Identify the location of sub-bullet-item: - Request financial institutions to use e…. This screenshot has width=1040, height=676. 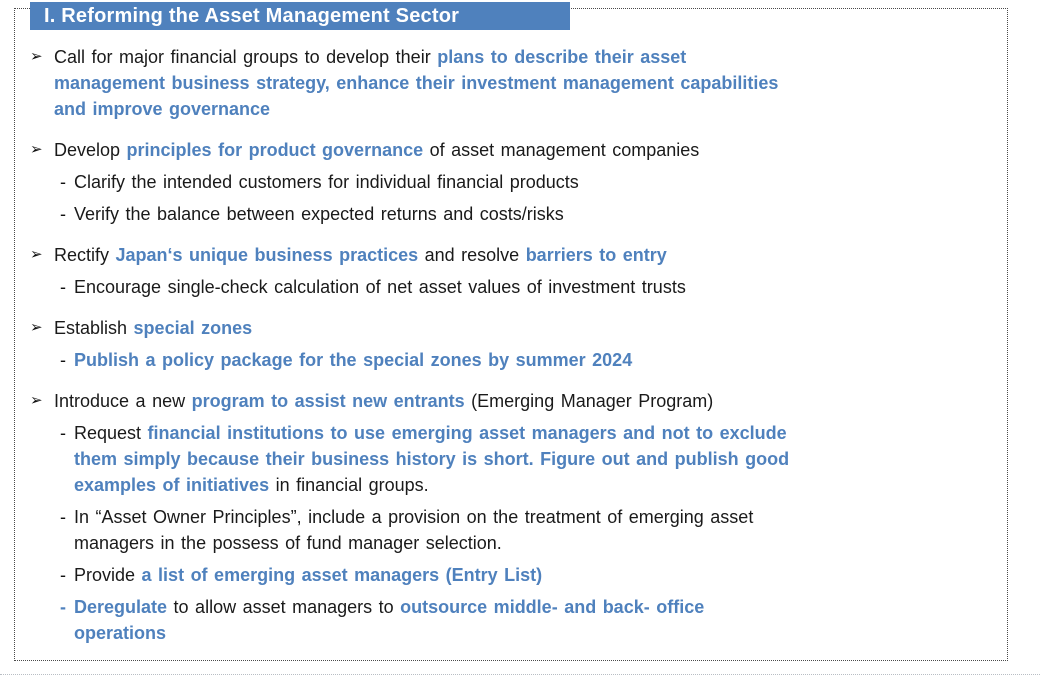
(516, 459).